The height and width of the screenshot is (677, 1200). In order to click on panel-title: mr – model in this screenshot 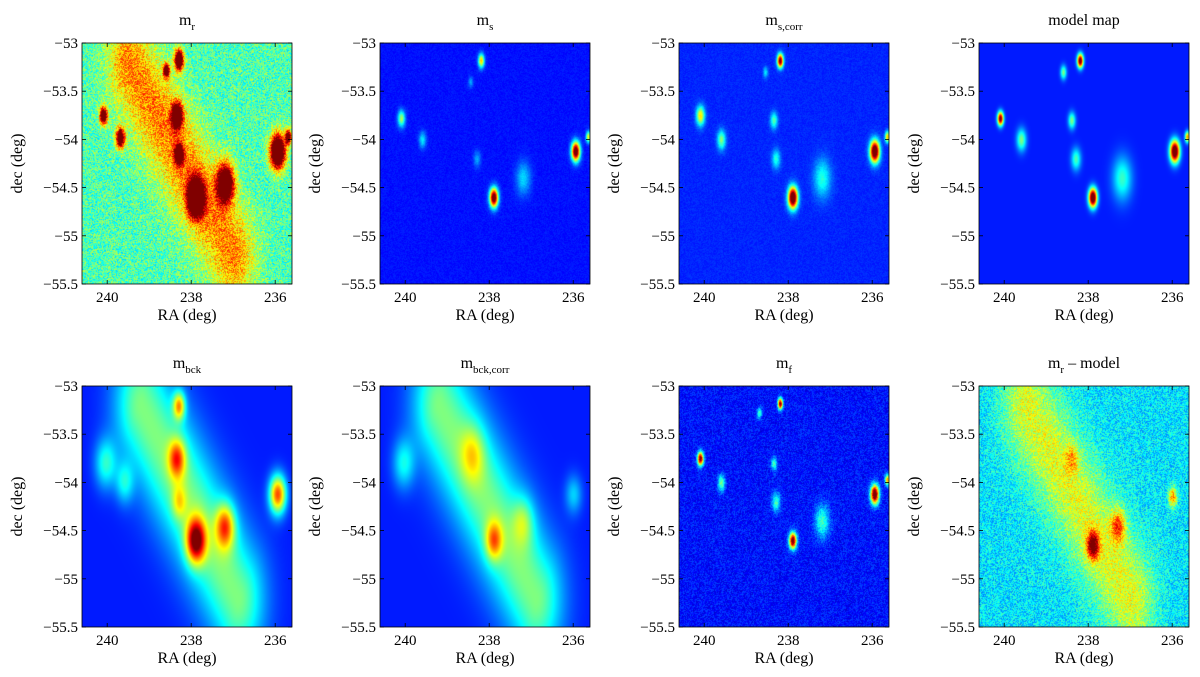, I will do `click(1084, 365)`.